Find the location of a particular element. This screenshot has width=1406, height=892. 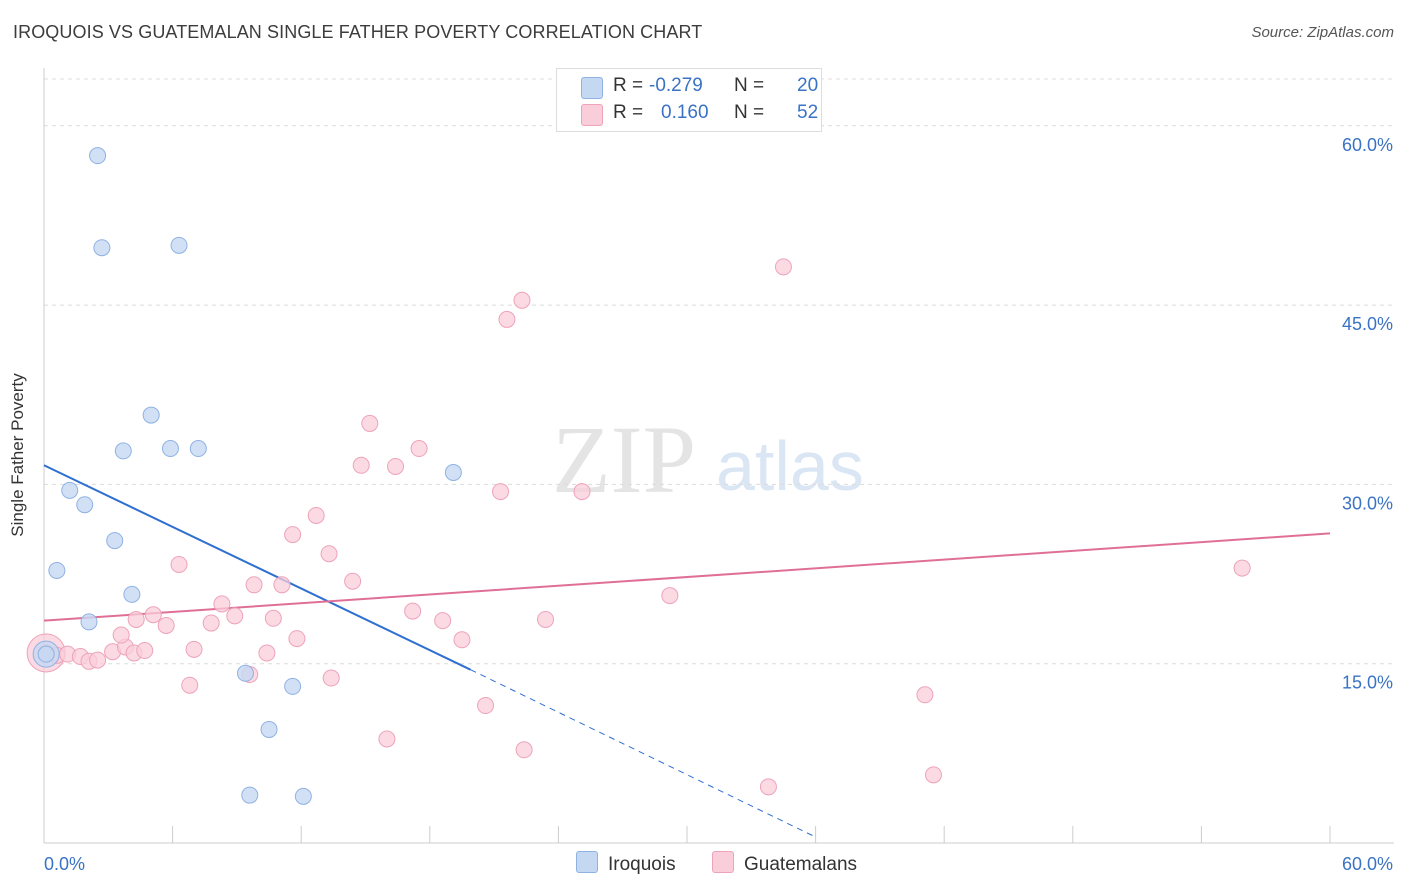

iroquois-legend-label: Iroquois is located at coordinates (642, 864).